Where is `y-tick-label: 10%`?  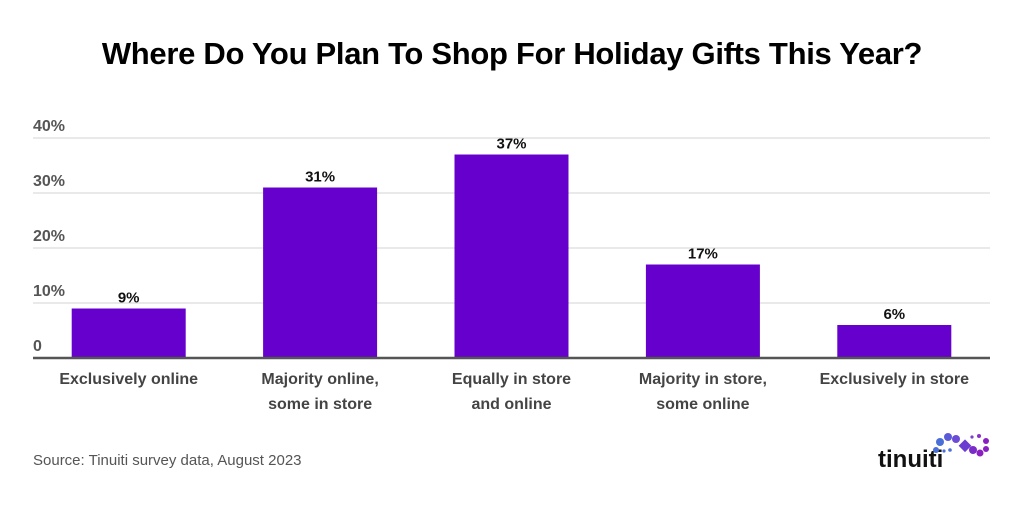 y-tick-label: 10% is located at coordinates (49, 291).